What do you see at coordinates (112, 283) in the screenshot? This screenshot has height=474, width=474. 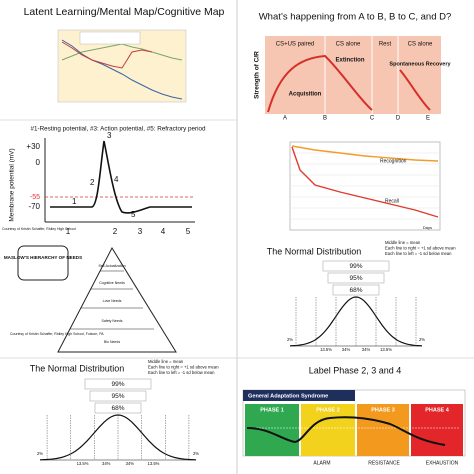 I see `level: Cognitive Needs` at bounding box center [112, 283].